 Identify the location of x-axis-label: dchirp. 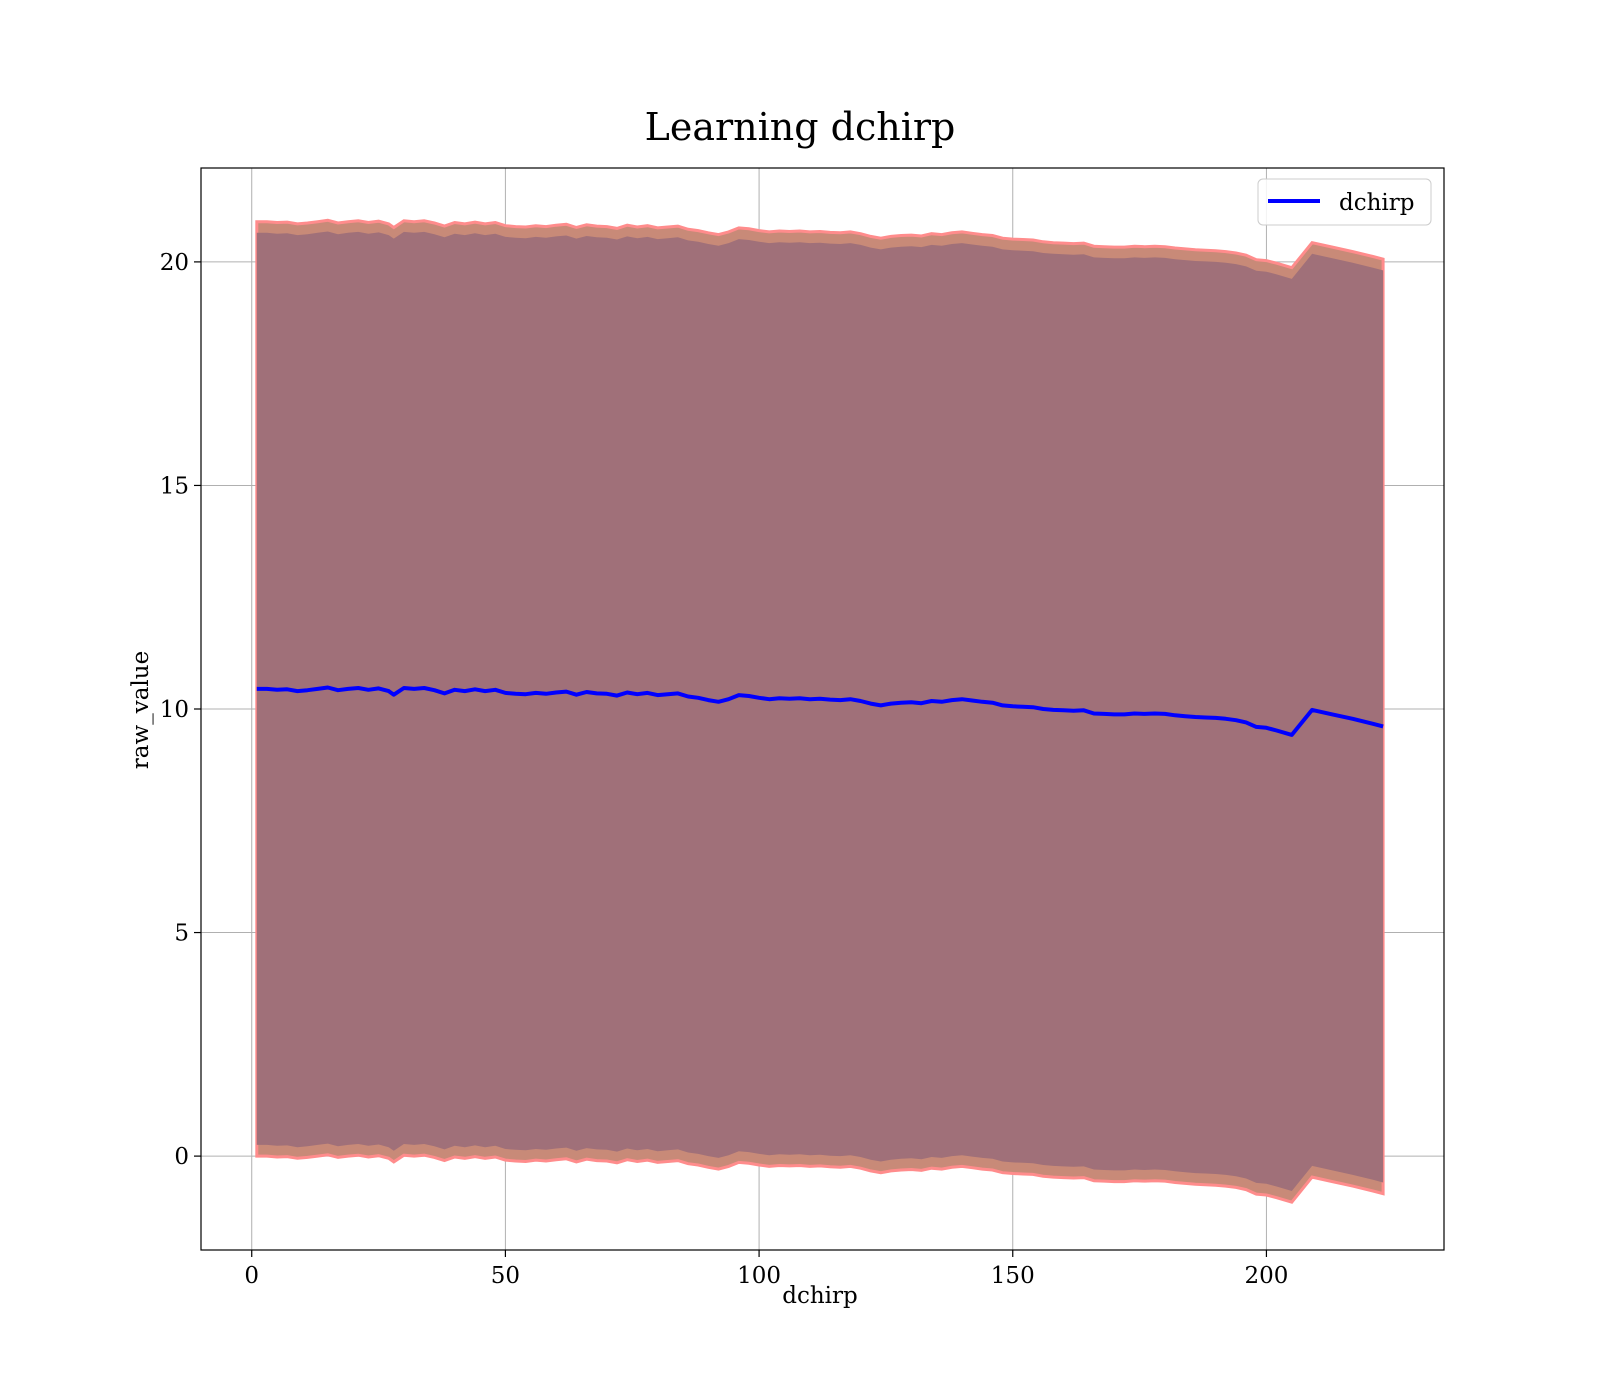
(820, 1296).